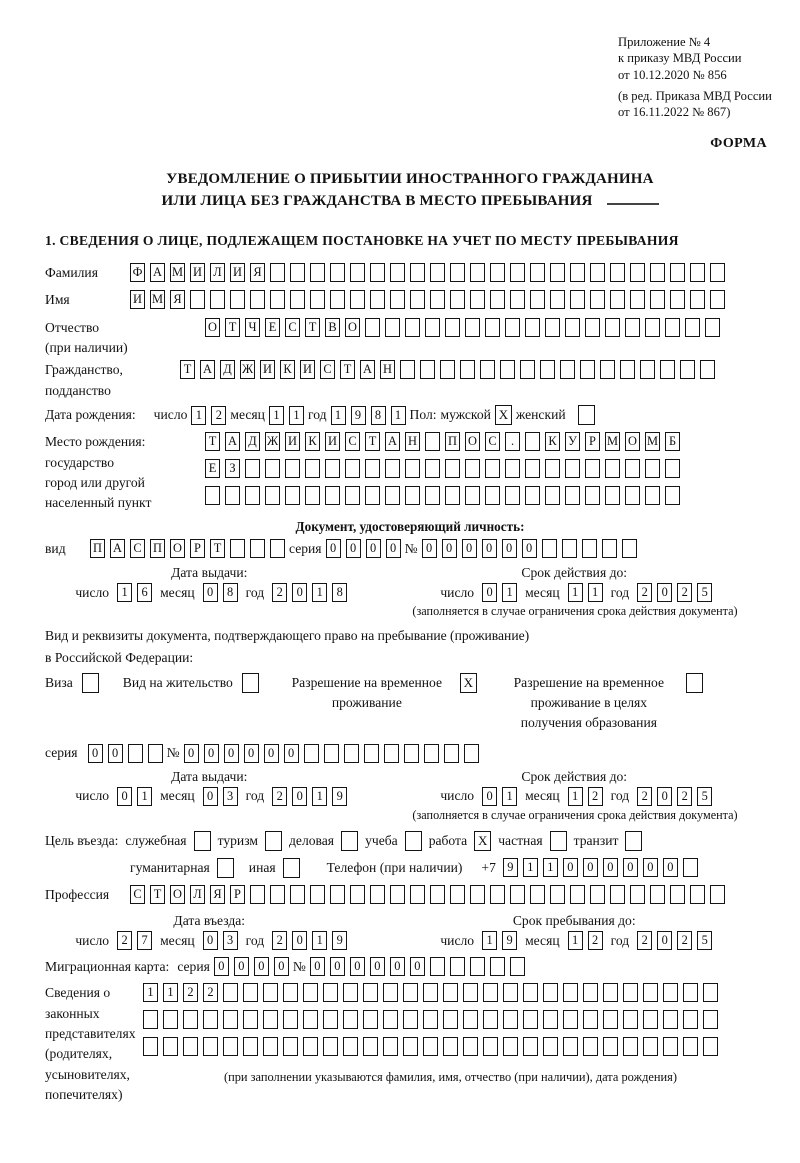  I want to click on char-box: С, so click(292, 327).